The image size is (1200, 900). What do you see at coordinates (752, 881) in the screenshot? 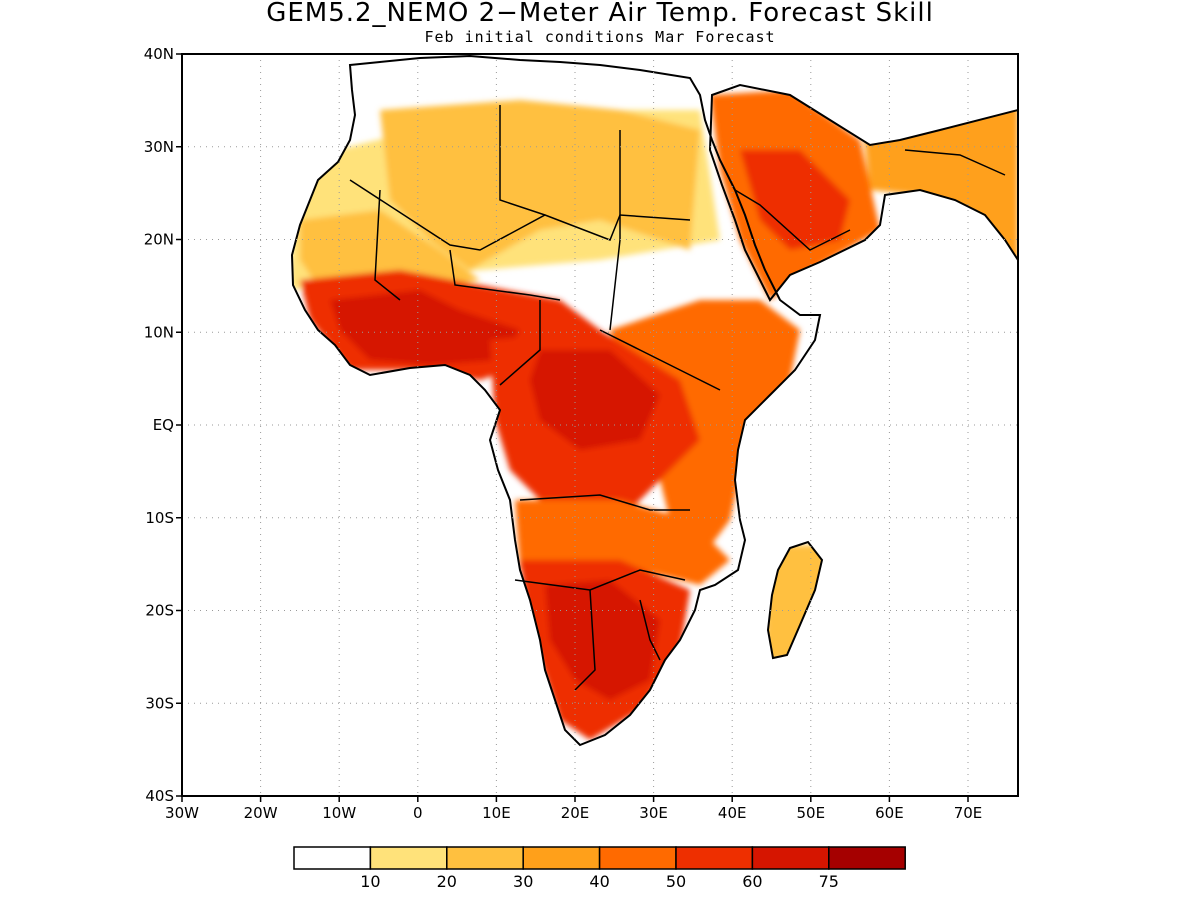
I see `colorbar-label: 60` at bounding box center [752, 881].